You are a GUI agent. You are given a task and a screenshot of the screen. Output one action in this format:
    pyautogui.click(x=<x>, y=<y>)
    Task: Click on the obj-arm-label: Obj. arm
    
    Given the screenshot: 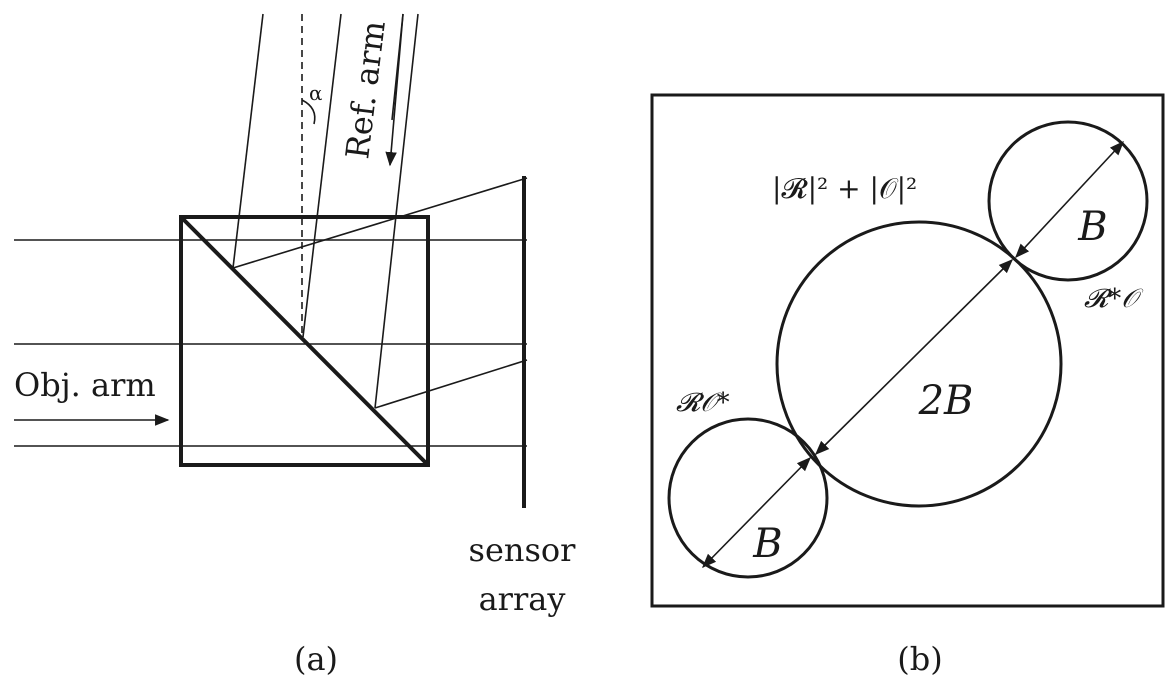 What is the action you would take?
    pyautogui.click(x=85, y=385)
    